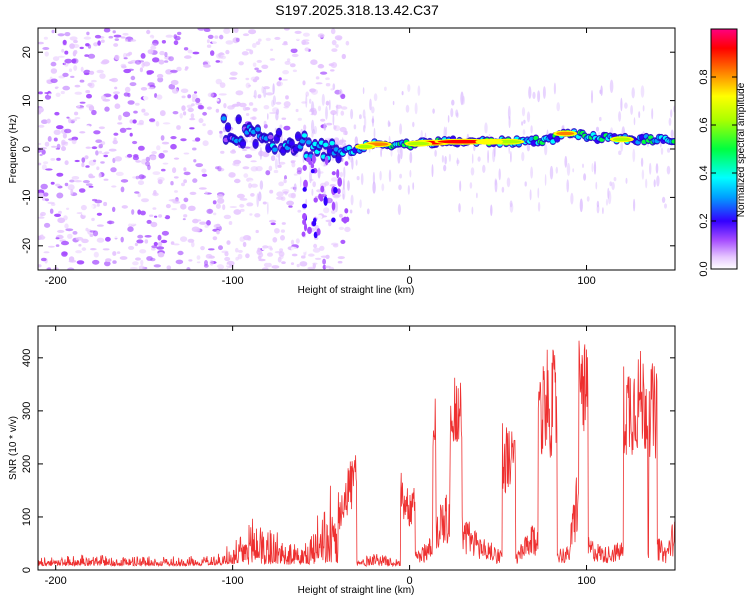 Image resolution: width=750 pixels, height=600 pixels. What do you see at coordinates (233, 581) in the screenshot?
I see `x-tick-label: -100` at bounding box center [233, 581].